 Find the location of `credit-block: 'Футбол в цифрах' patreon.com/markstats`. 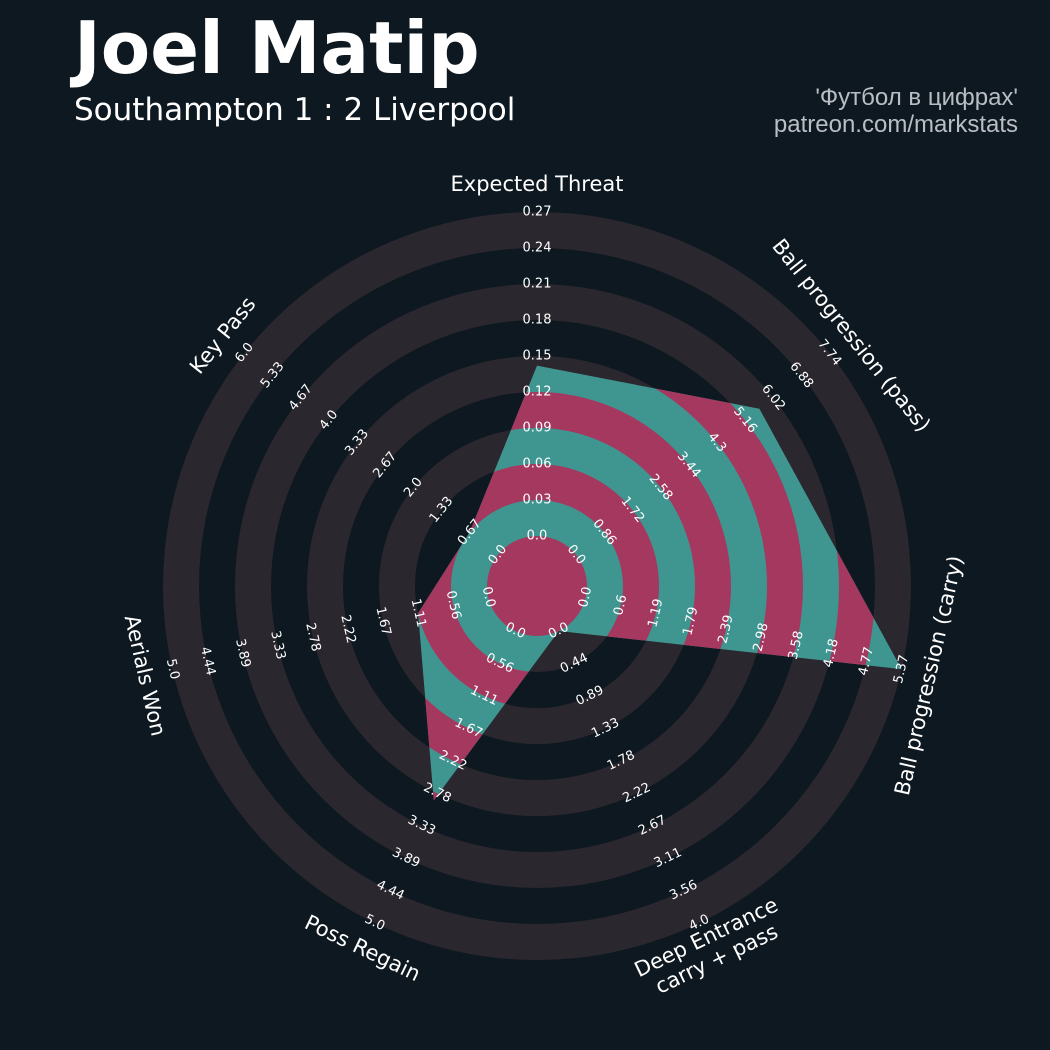

credit-block: 'Футбол в цифрах' patreon.com/markstats is located at coordinates (896, 111).